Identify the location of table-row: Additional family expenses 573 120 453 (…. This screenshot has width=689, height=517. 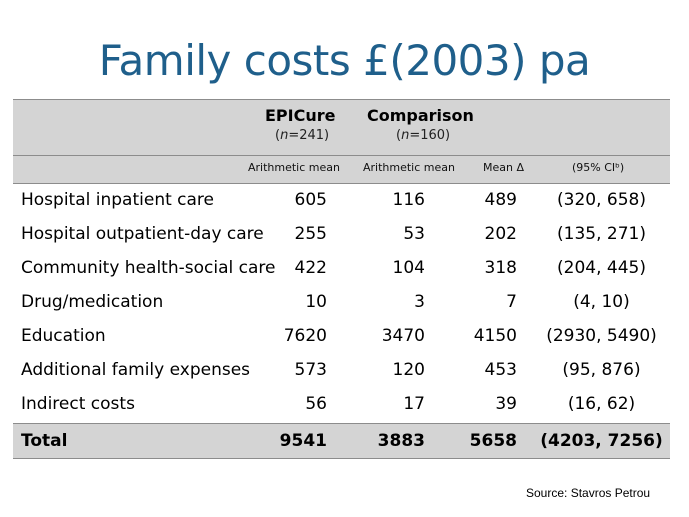
(341, 370).